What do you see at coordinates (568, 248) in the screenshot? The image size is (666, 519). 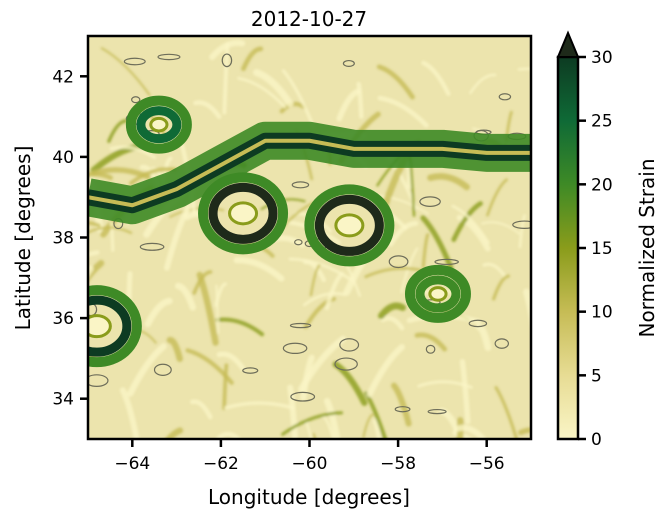 I see `colorbar-scale` at bounding box center [568, 248].